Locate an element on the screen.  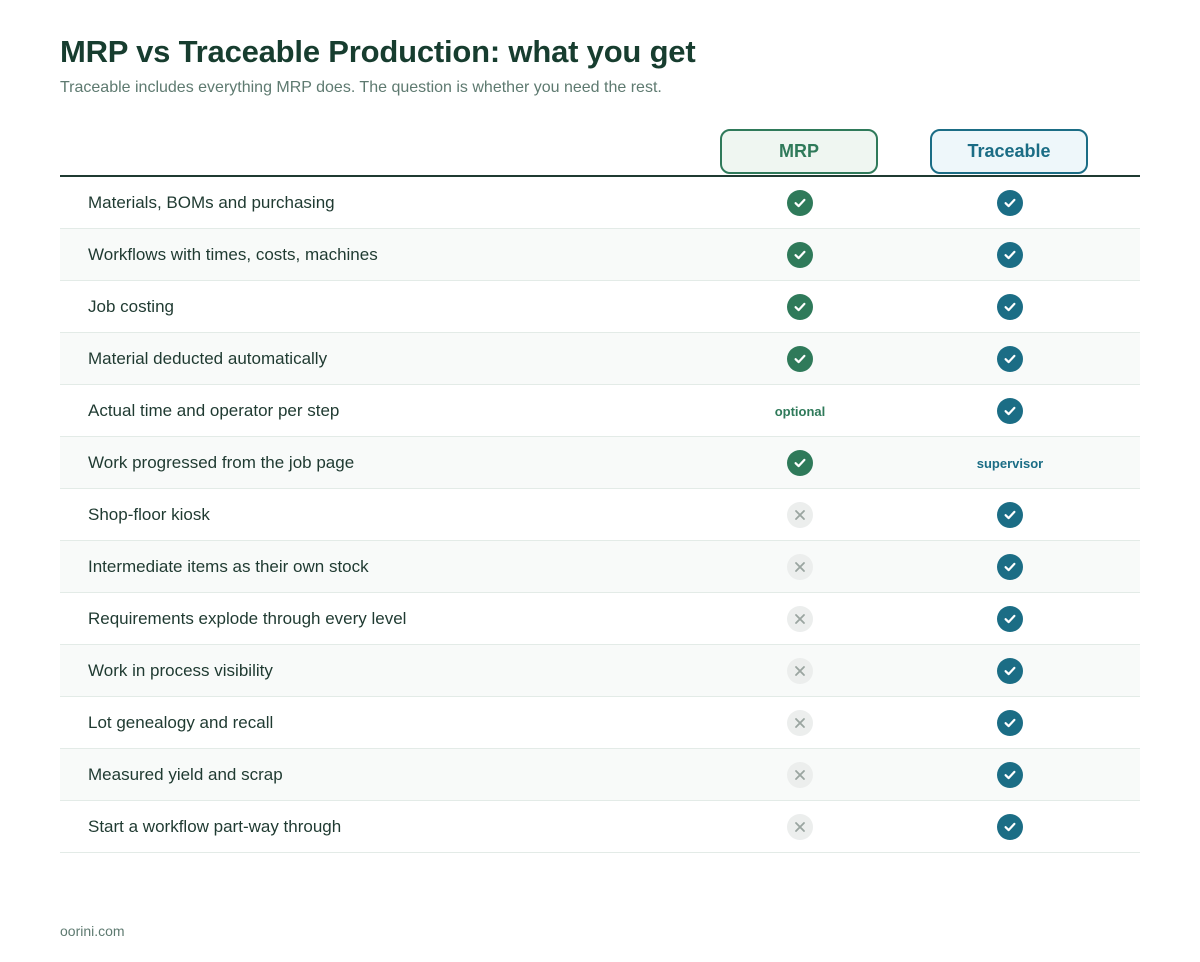
table-row: Lot genealogy and recall is located at coordinates (600, 723).